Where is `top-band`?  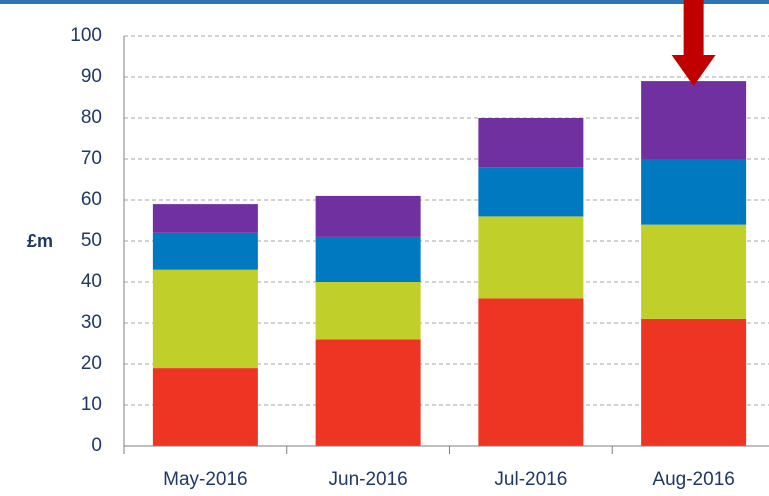 top-band is located at coordinates (384, 2).